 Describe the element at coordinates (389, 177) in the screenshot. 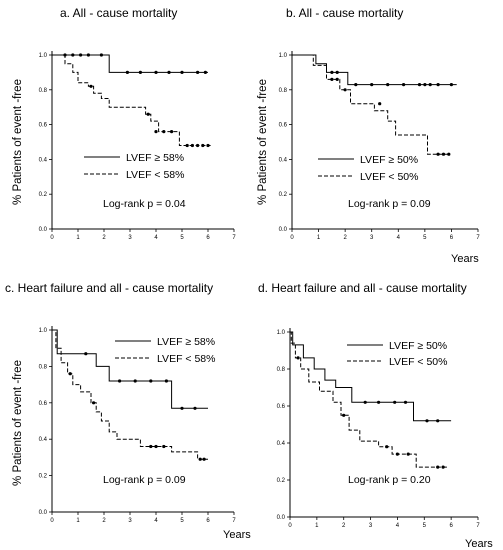

I see `panel-b-legend-label-2: LVEF < 50%` at that location.